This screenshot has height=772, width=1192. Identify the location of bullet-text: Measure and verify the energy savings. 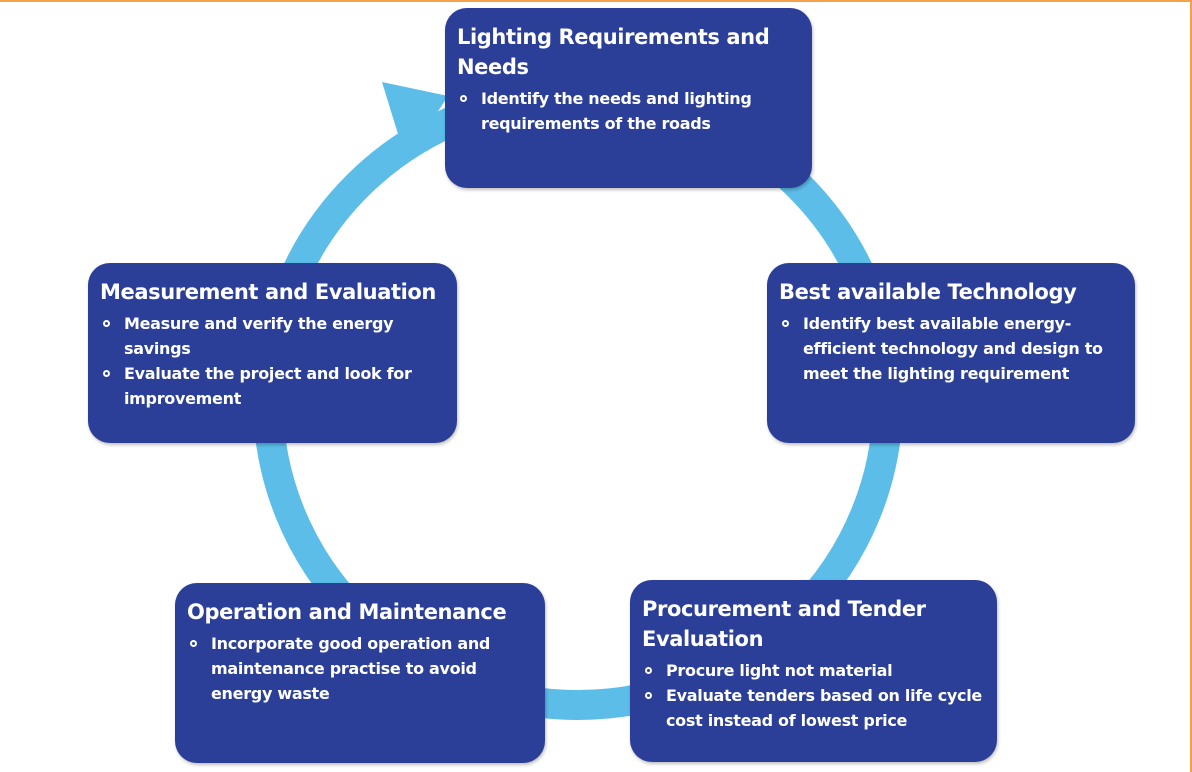
(259, 336).